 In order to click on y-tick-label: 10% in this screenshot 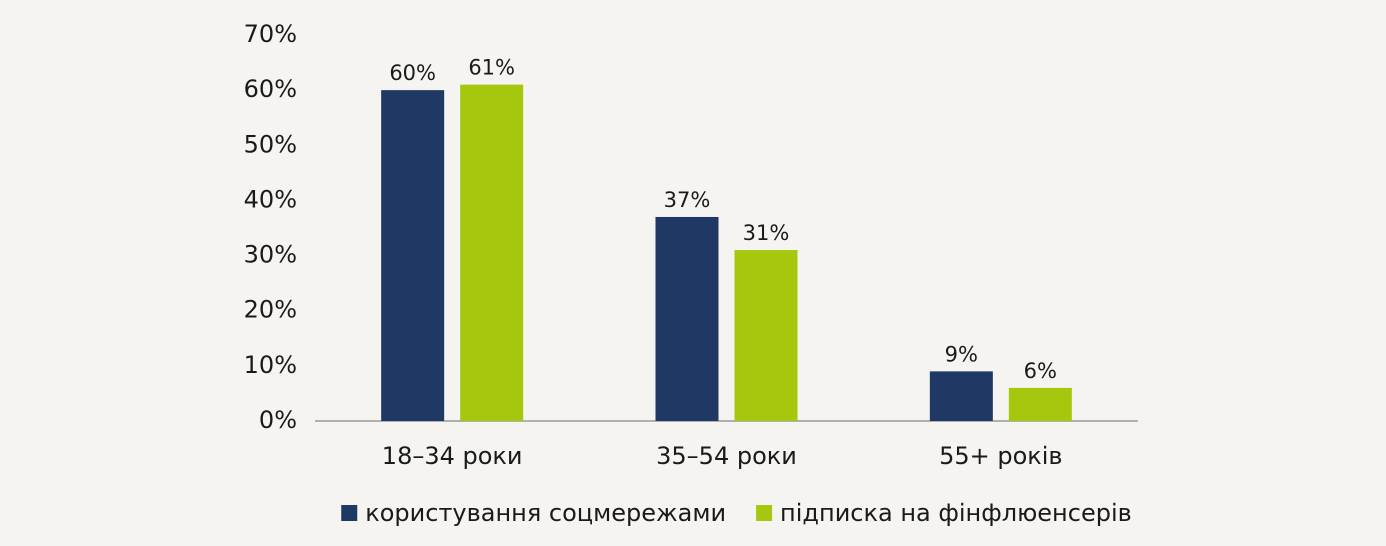, I will do `click(270, 365)`.